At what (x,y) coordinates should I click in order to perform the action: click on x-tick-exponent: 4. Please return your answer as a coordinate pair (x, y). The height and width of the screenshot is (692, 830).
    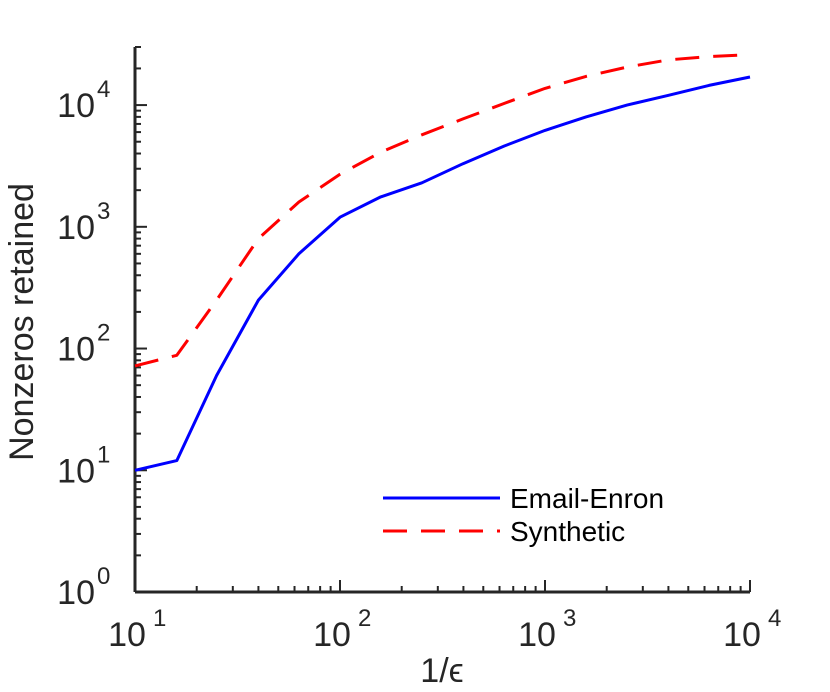
    Looking at the image, I should click on (774, 618).